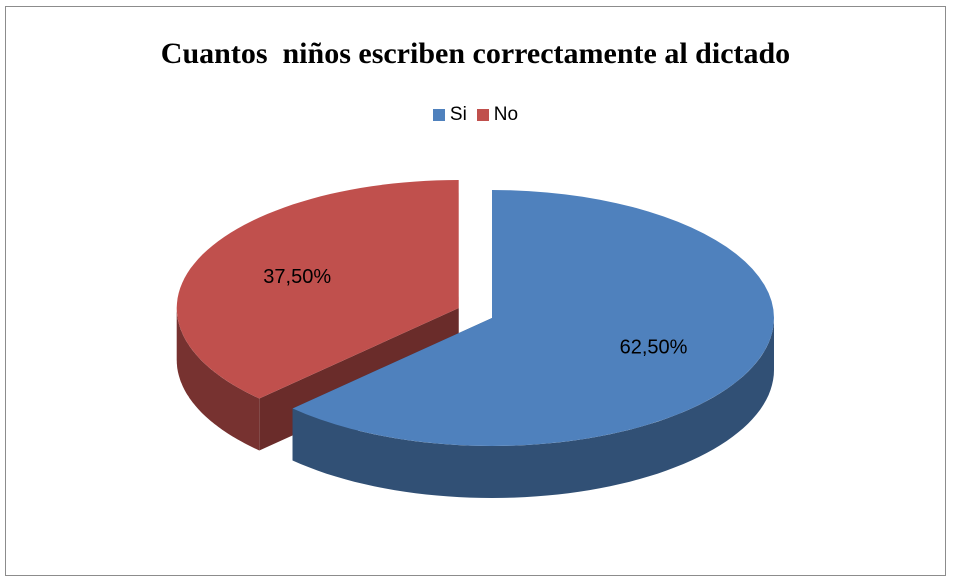 This screenshot has width=957, height=583. What do you see at coordinates (654, 348) in the screenshot?
I see `data-label-si: 62,50%` at bounding box center [654, 348].